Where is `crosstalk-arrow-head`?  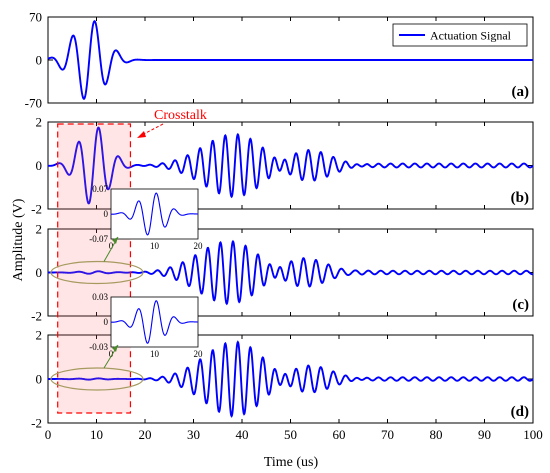
crosstalk-arrow-head is located at coordinates (141, 134).